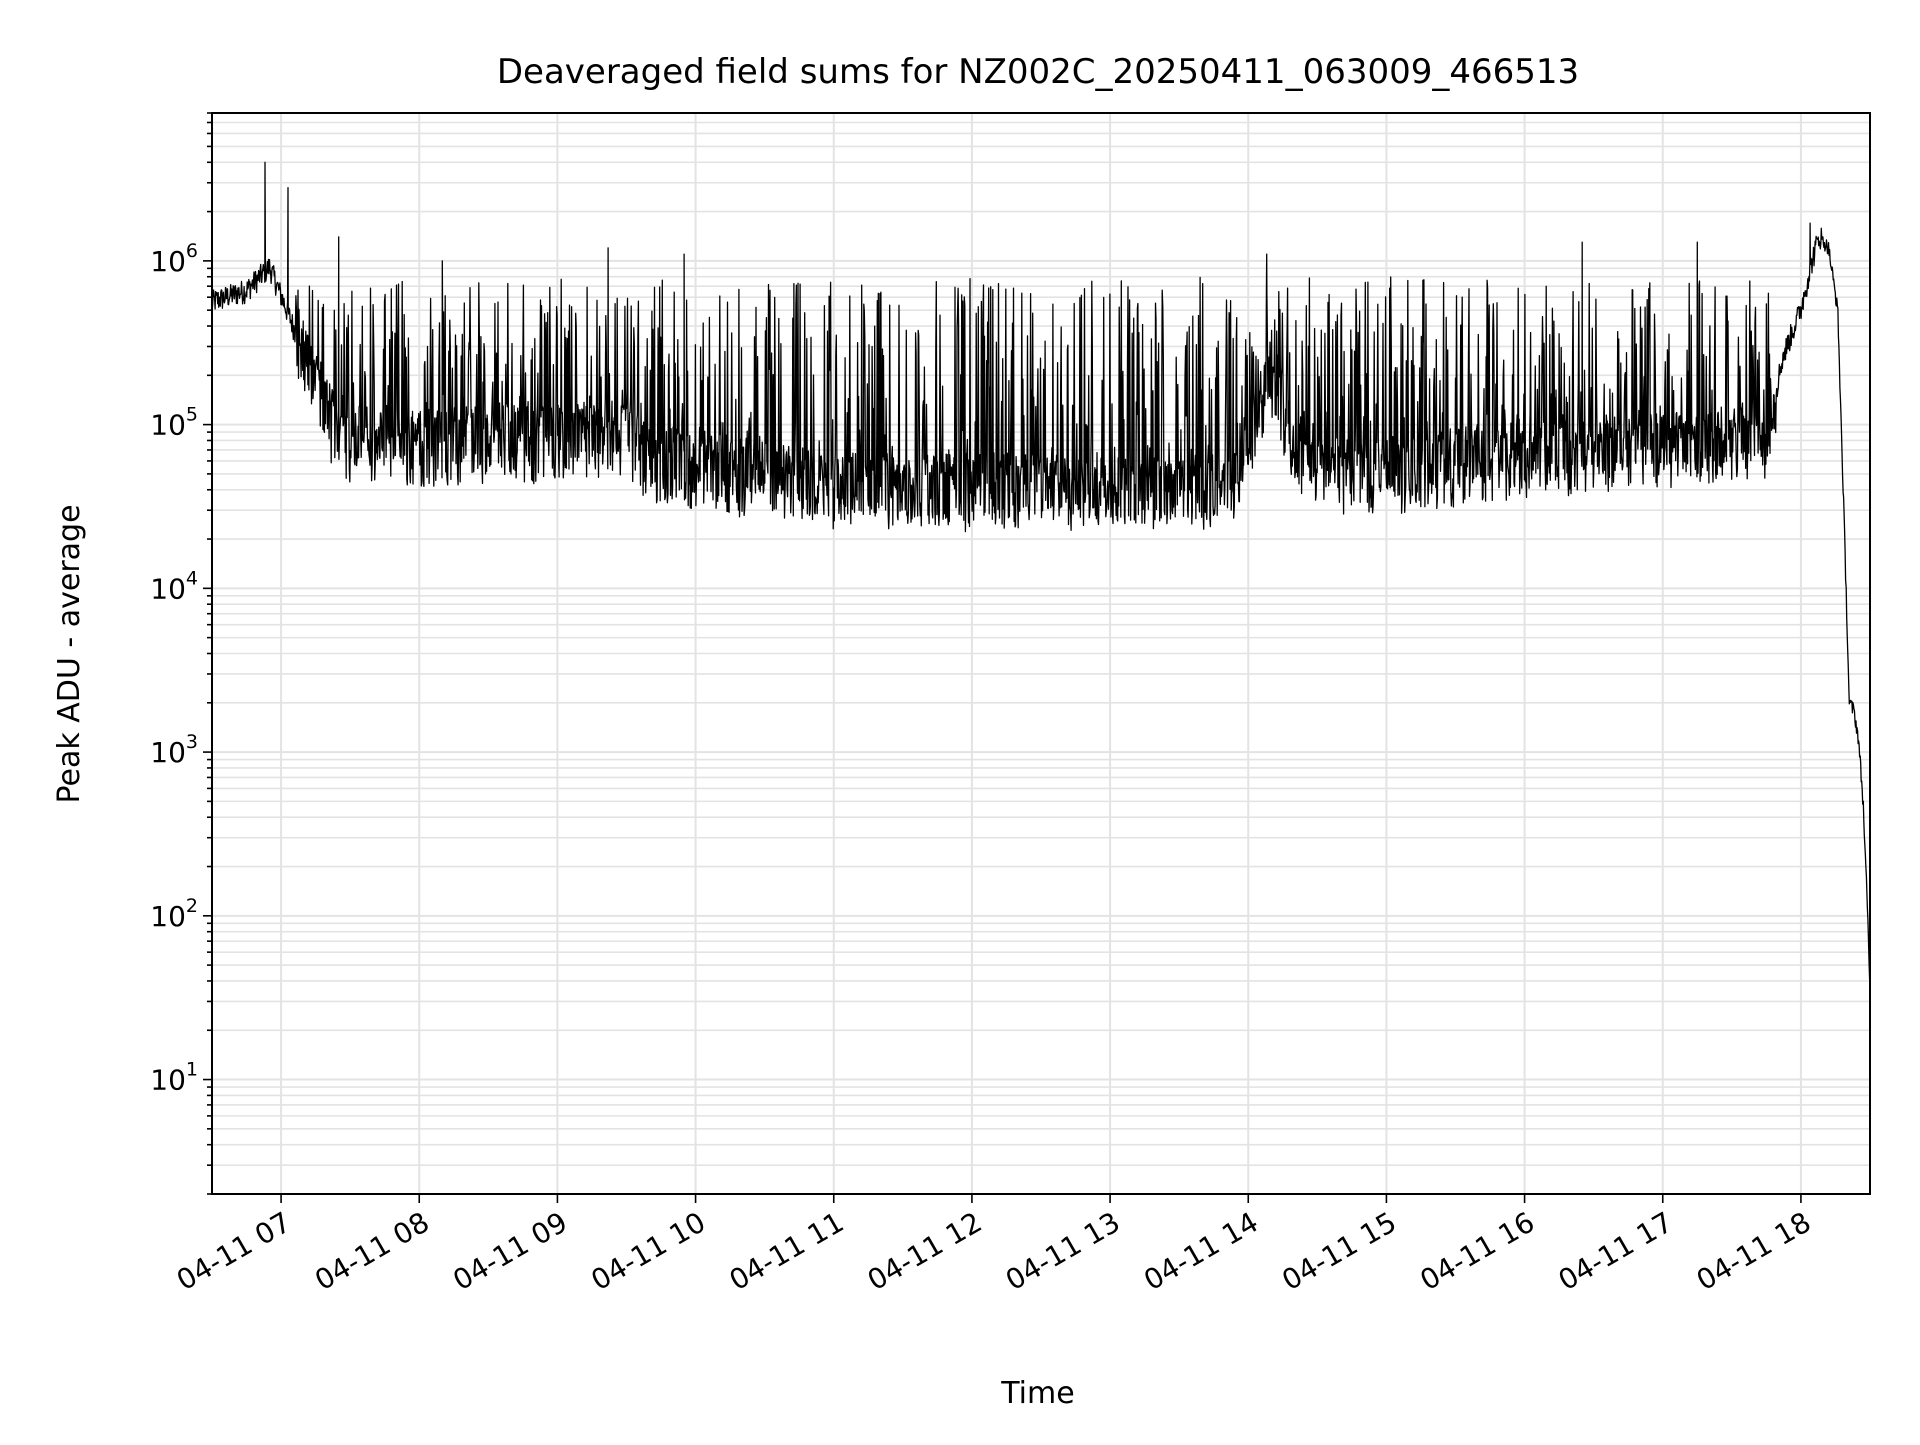  What do you see at coordinates (192, 415) in the screenshot?
I see `y-tick-label-exponent: 5` at bounding box center [192, 415].